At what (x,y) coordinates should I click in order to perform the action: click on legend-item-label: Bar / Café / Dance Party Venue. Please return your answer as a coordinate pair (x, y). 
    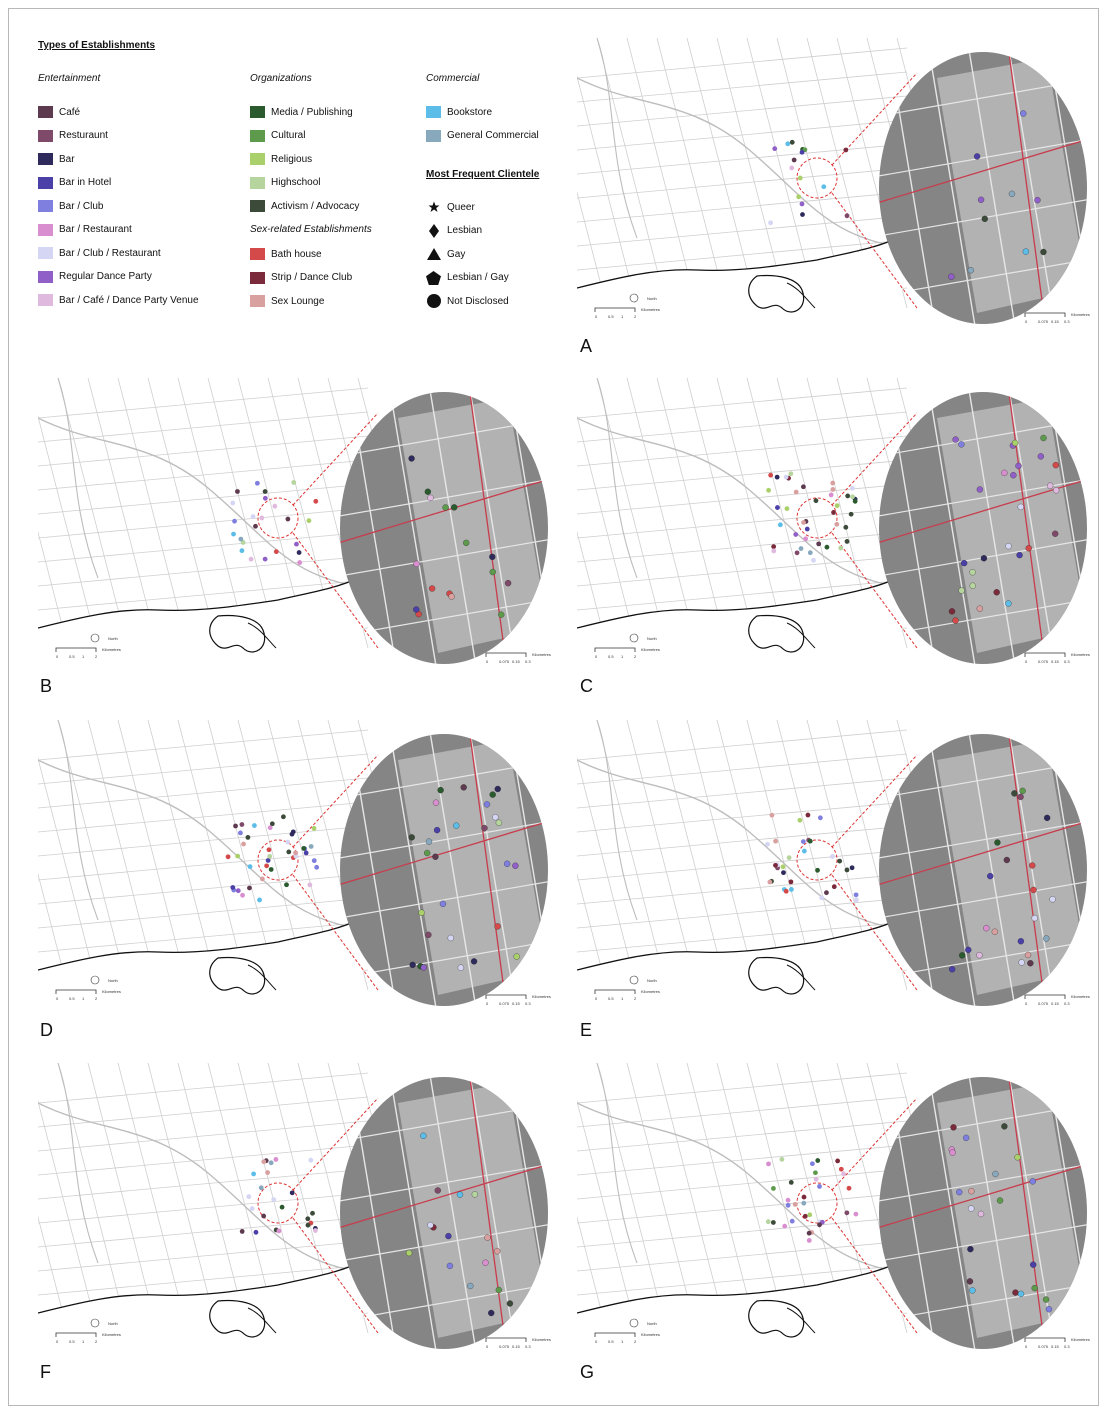
    Looking at the image, I should click on (129, 300).